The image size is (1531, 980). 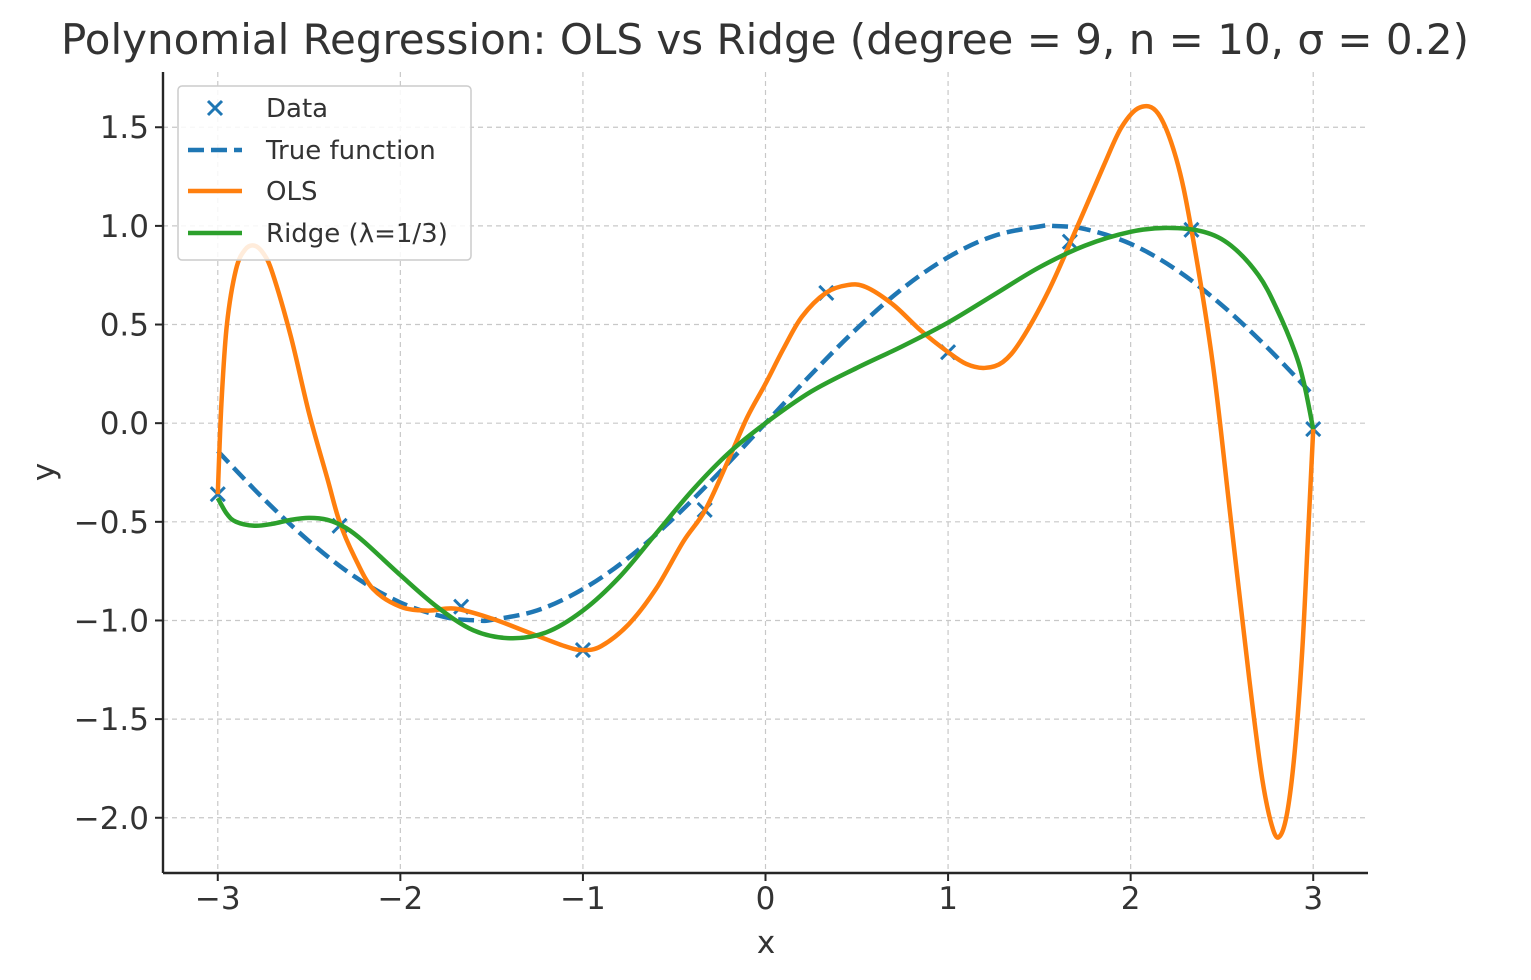 What do you see at coordinates (124, 128) in the screenshot?
I see `y-tick-label: 1.5` at bounding box center [124, 128].